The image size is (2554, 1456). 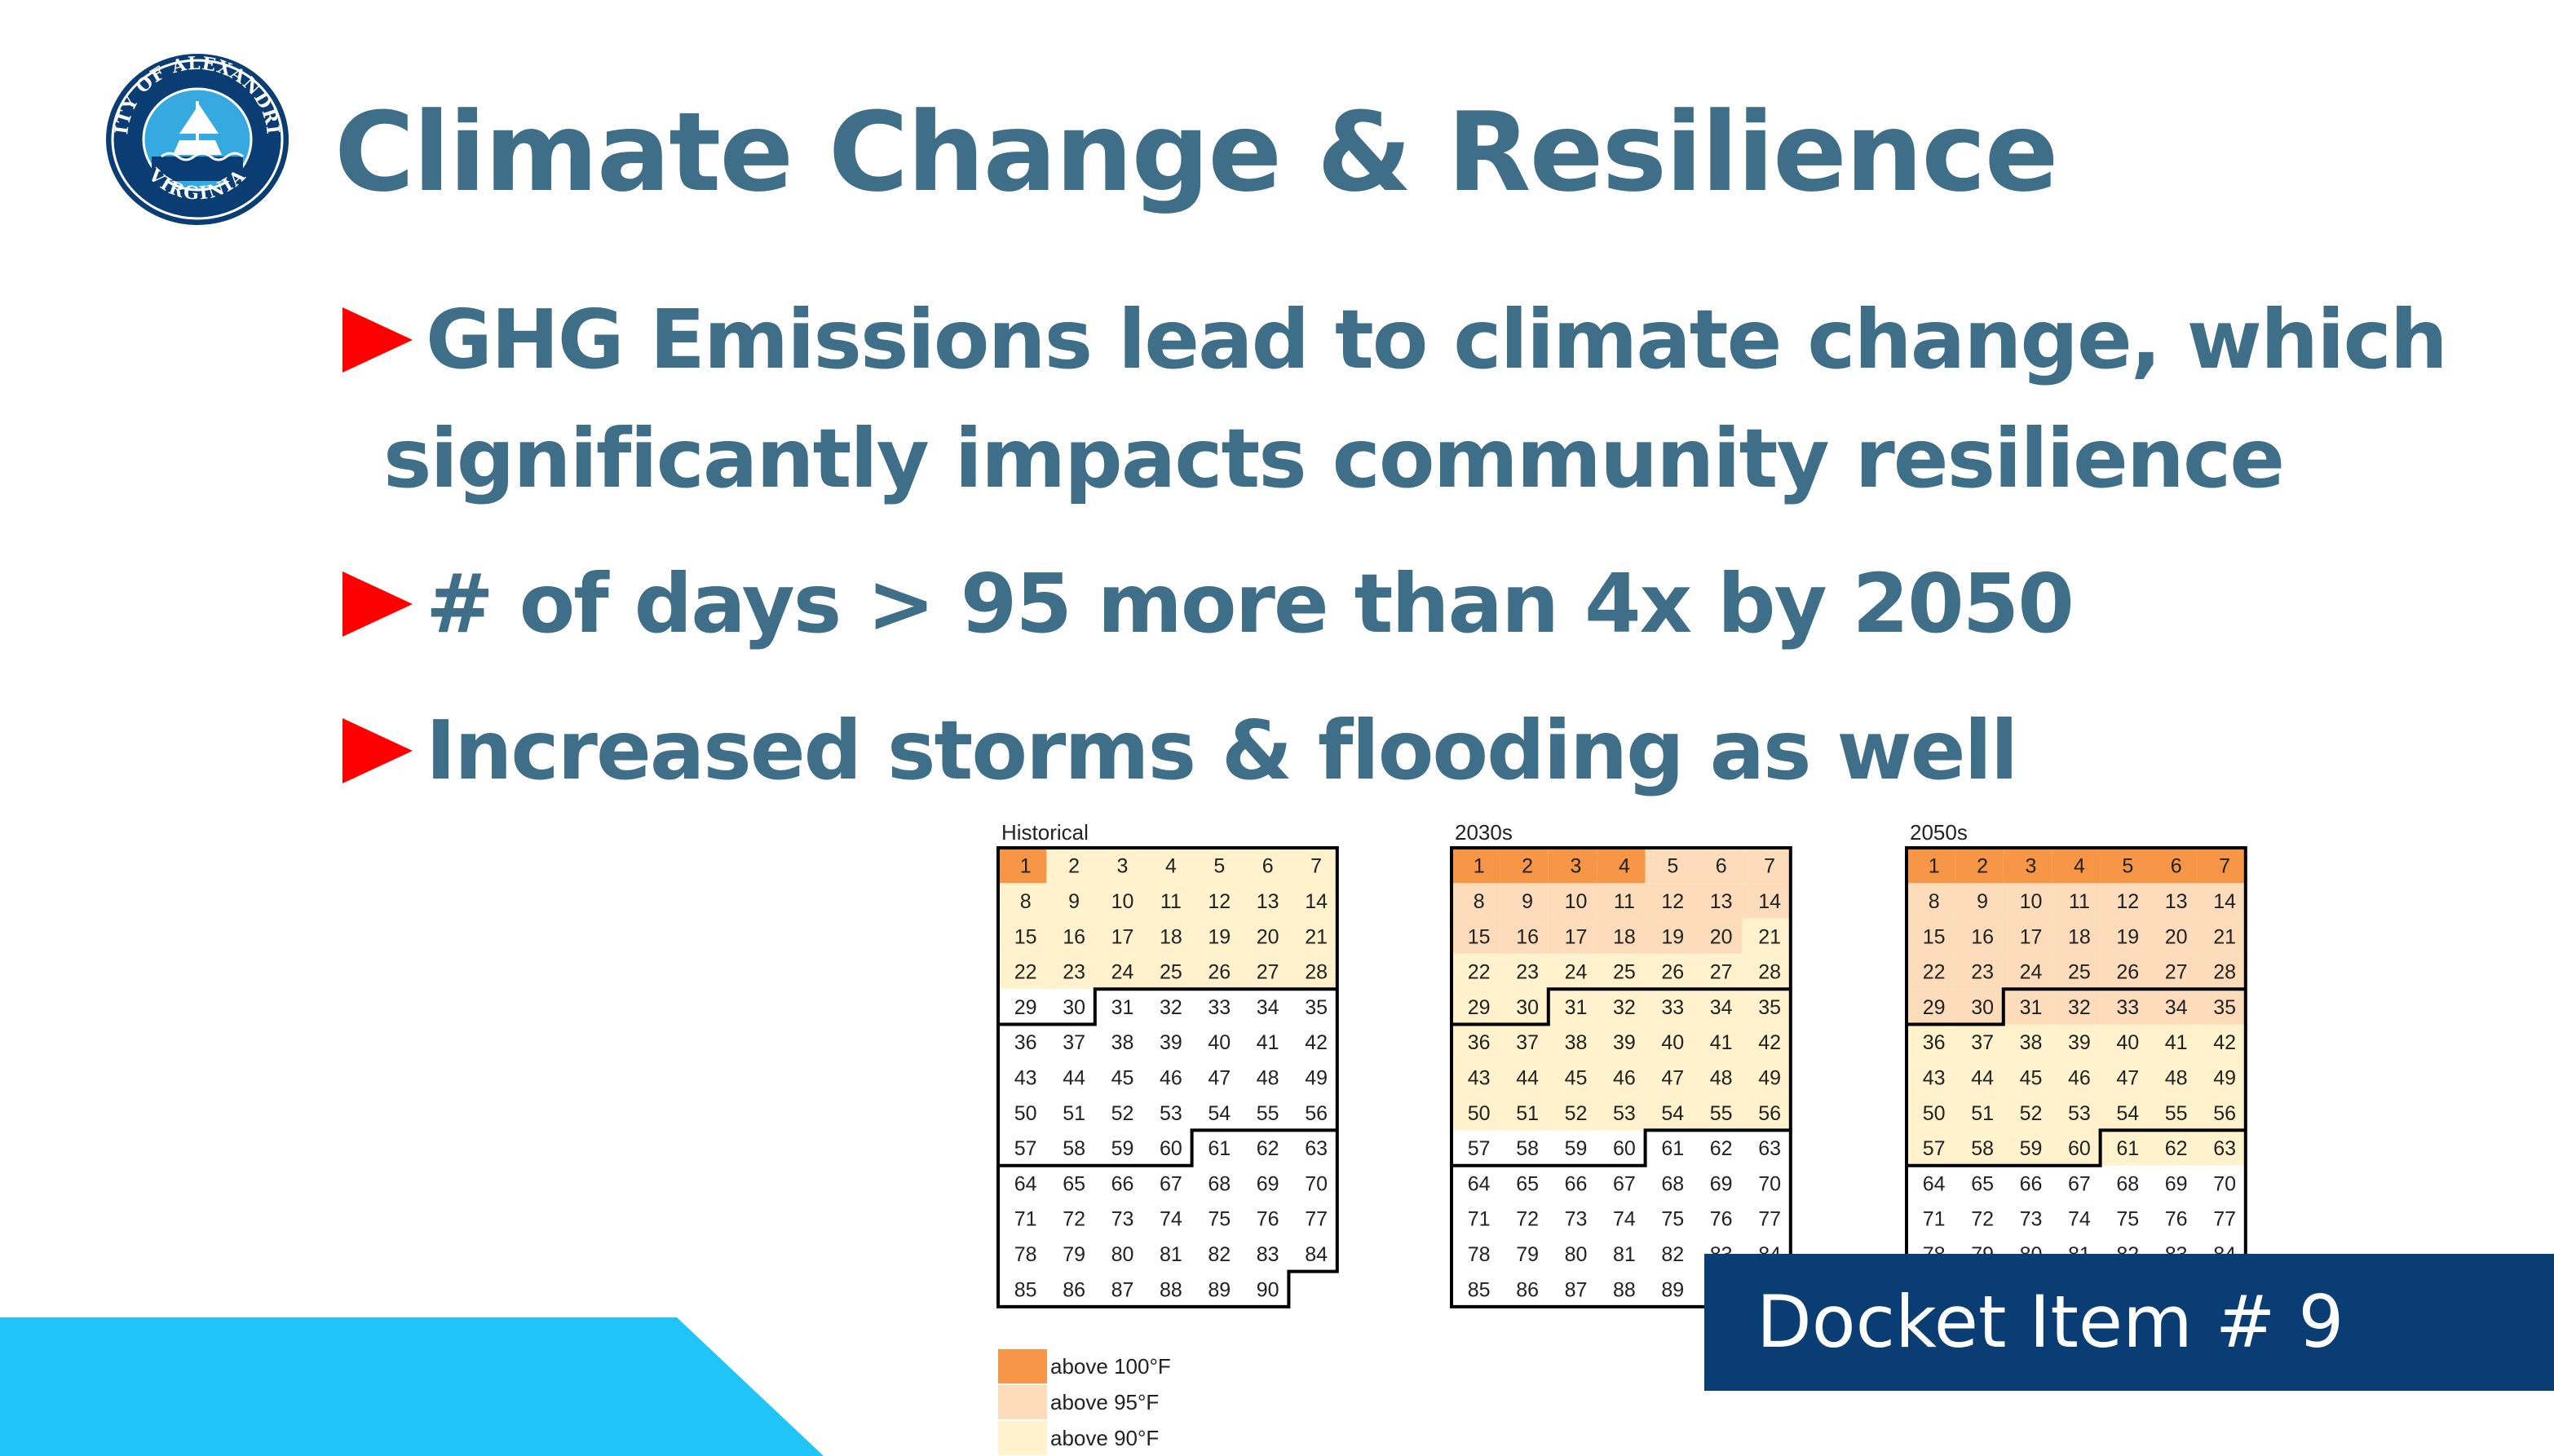 I want to click on day-label: 39, so click(x=1624, y=1042).